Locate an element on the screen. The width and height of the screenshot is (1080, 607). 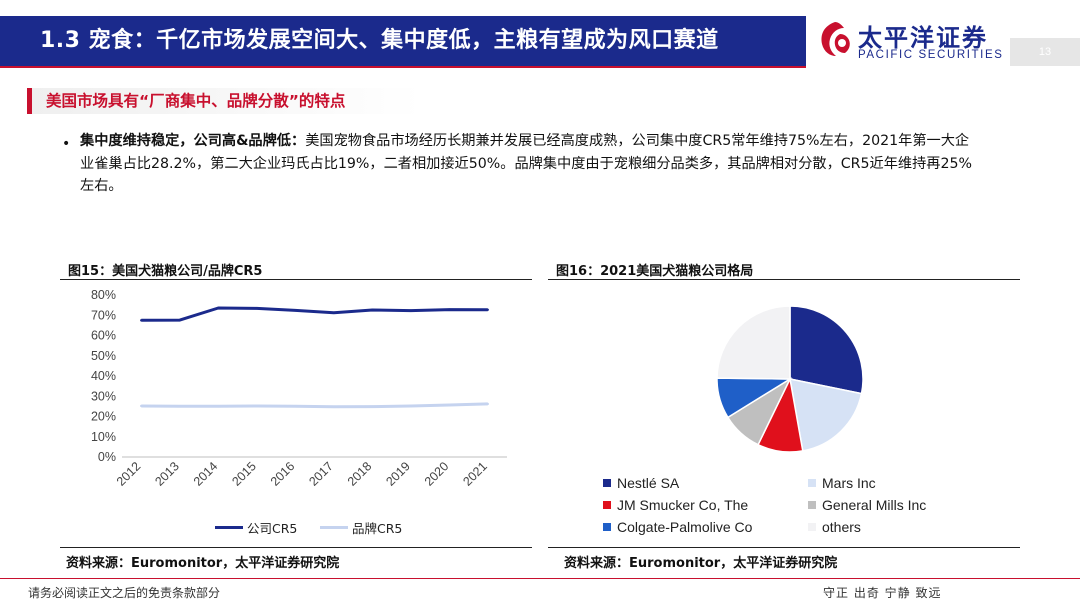
pie-legend-item-general-mills: General Mills Inc is located at coordinates (867, 505).